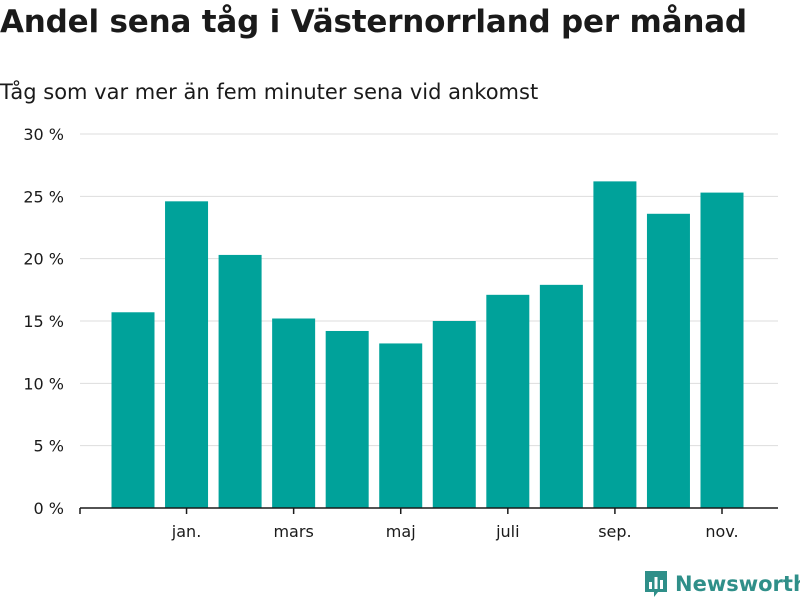  Describe the element at coordinates (49, 508) in the screenshot. I see `y-tick-label: 0 %` at that location.